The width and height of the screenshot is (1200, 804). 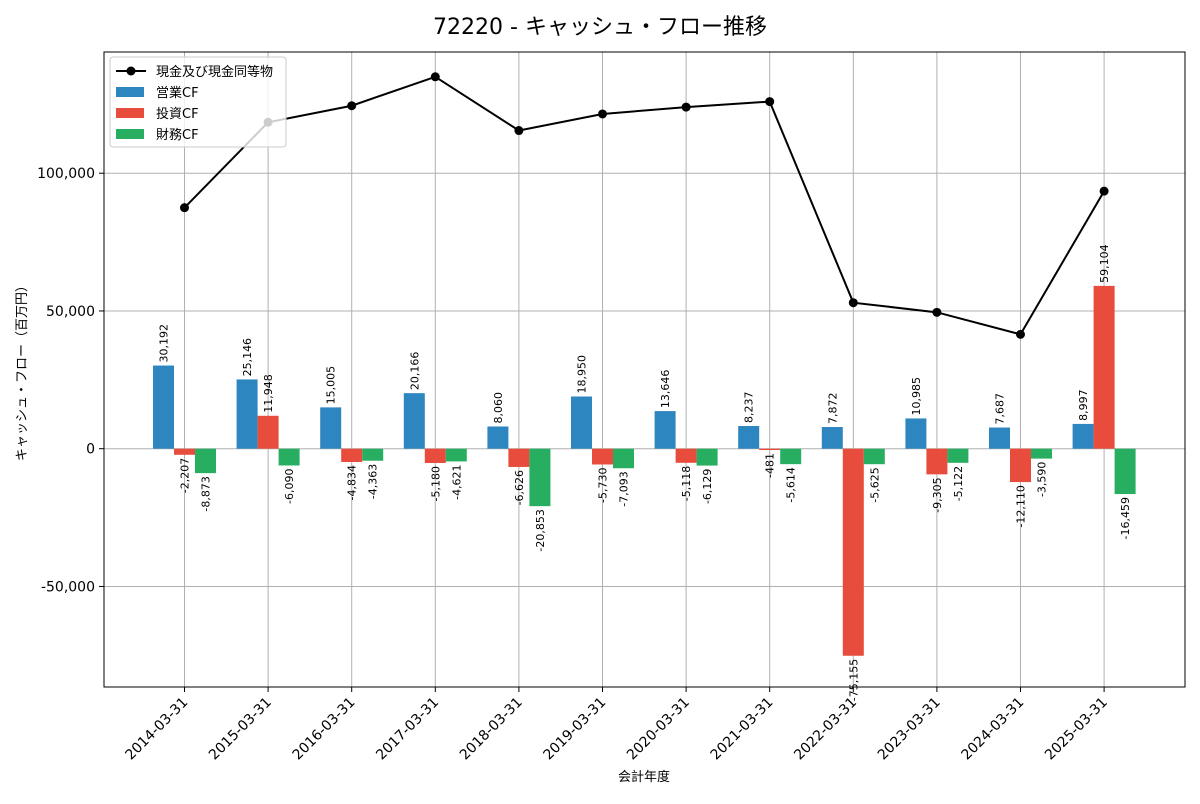 I want to click on bar-財務CF-2024-03-31, so click(x=1041, y=453).